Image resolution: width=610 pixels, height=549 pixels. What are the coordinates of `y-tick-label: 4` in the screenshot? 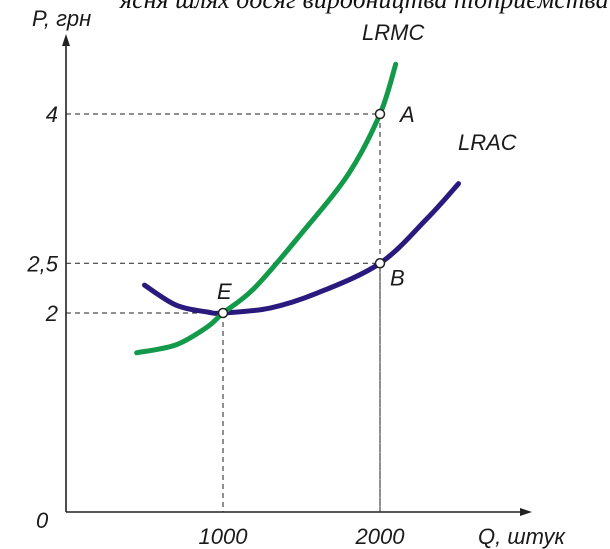 It's located at (52, 114).